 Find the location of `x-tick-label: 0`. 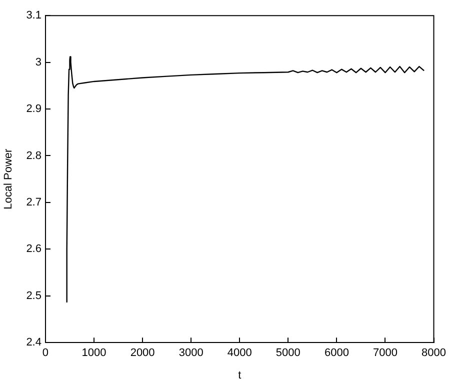

x-tick-label: 0 is located at coordinates (45, 353).